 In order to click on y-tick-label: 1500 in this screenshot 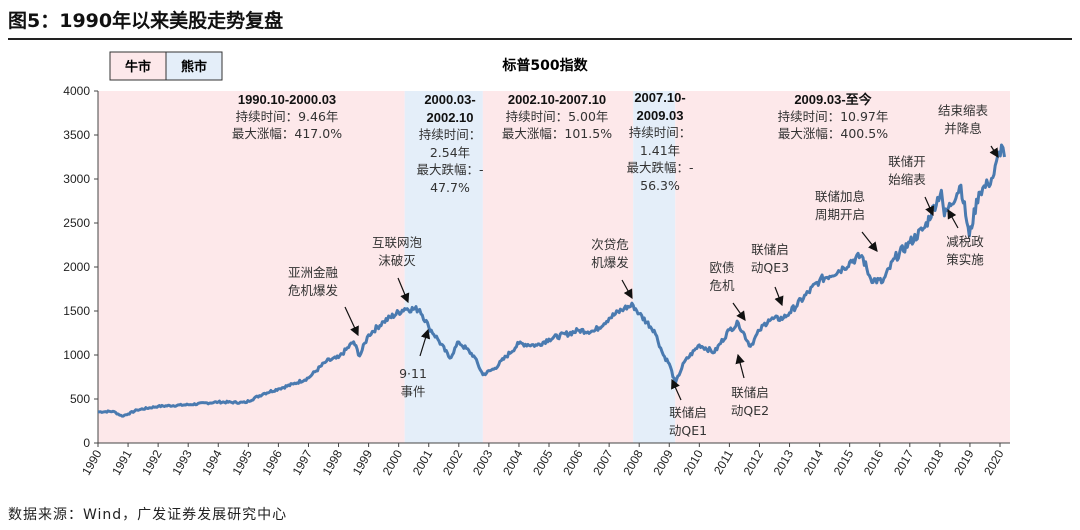, I will do `click(76, 311)`.